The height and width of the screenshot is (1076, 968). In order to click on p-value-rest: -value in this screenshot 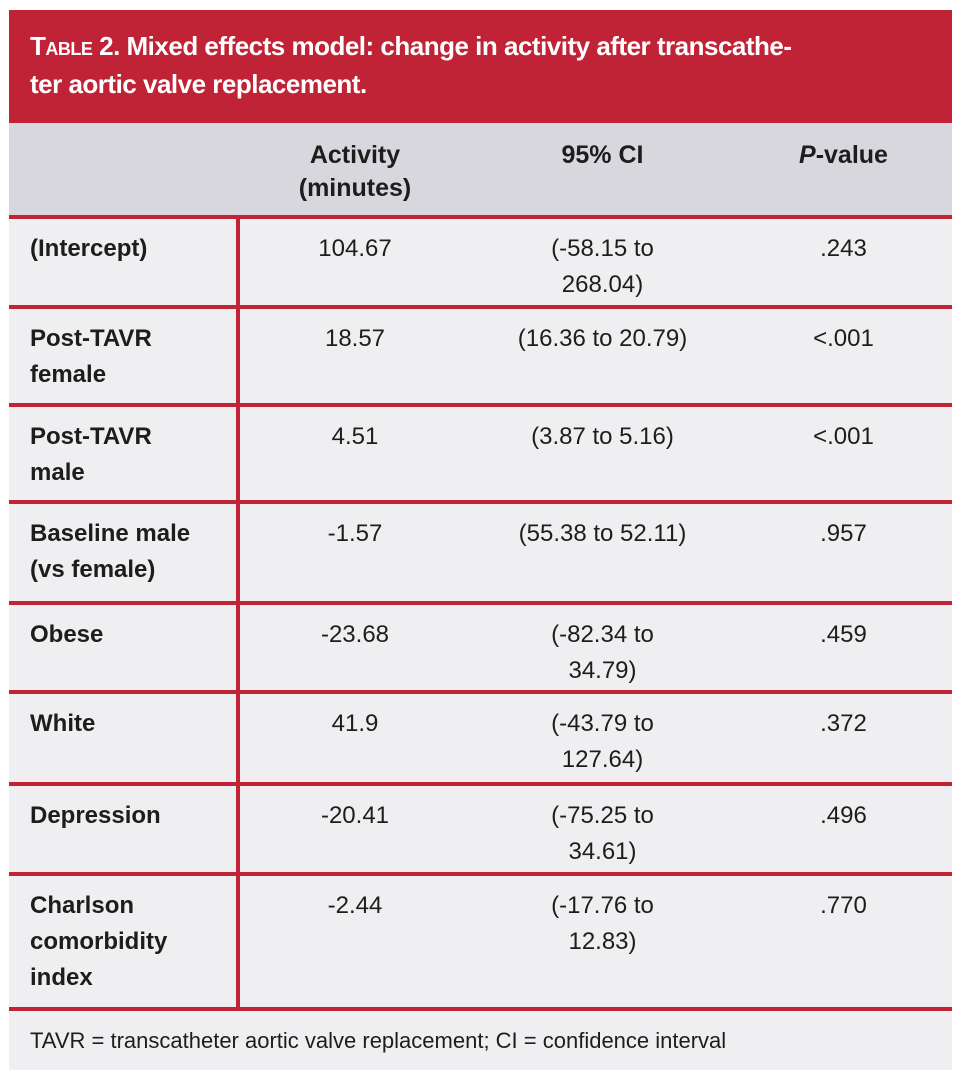, I will do `click(851, 155)`.